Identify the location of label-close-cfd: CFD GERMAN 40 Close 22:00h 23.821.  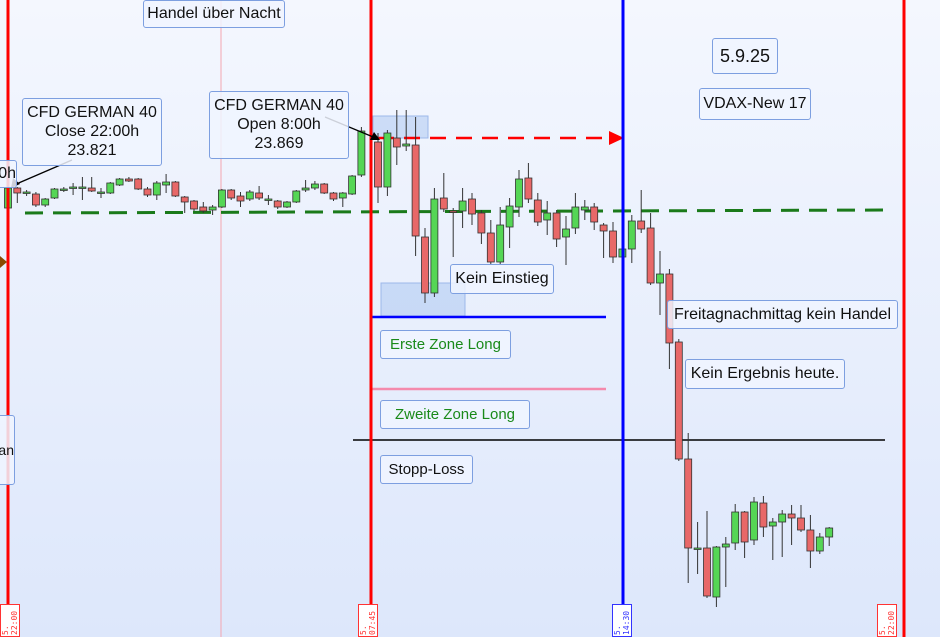
(92, 132).